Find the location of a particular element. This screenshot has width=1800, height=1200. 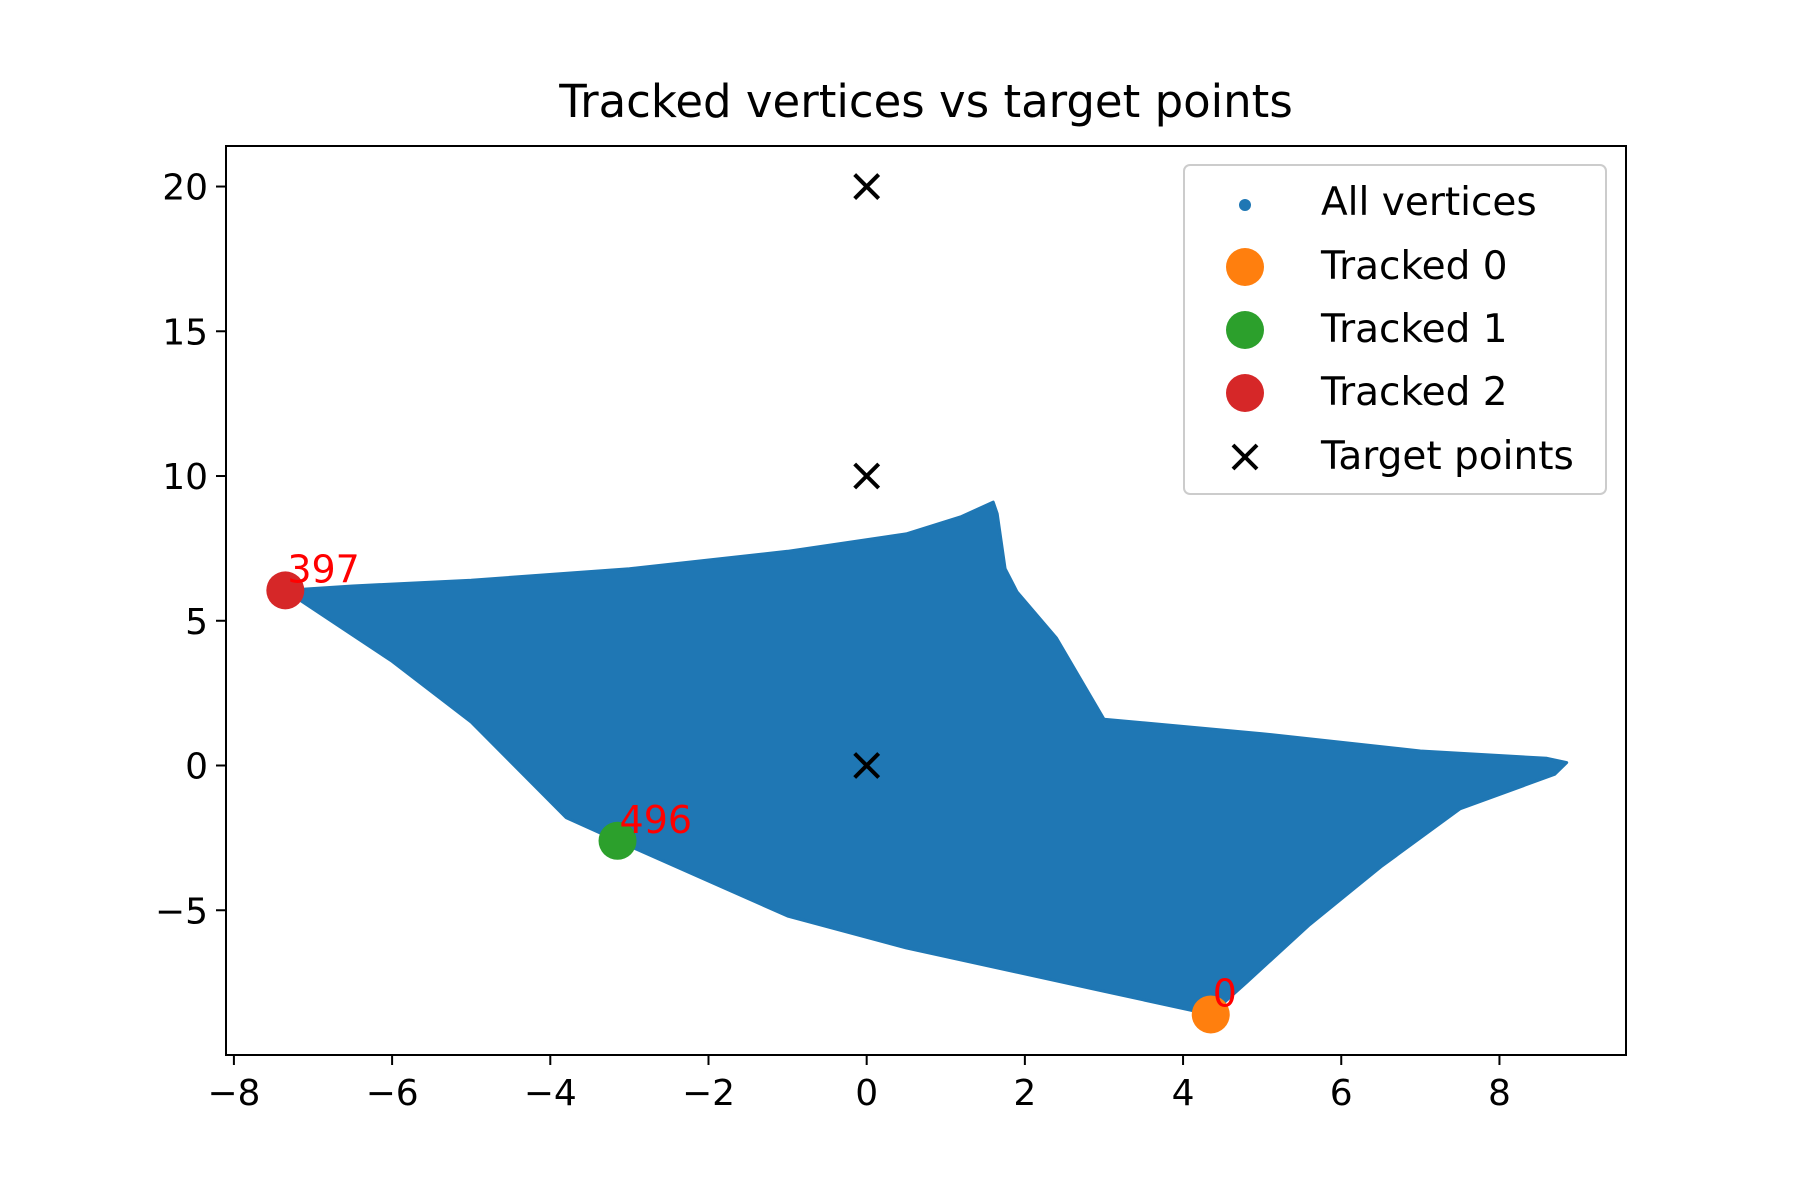

y-tick-label: 0 is located at coordinates (196, 767).